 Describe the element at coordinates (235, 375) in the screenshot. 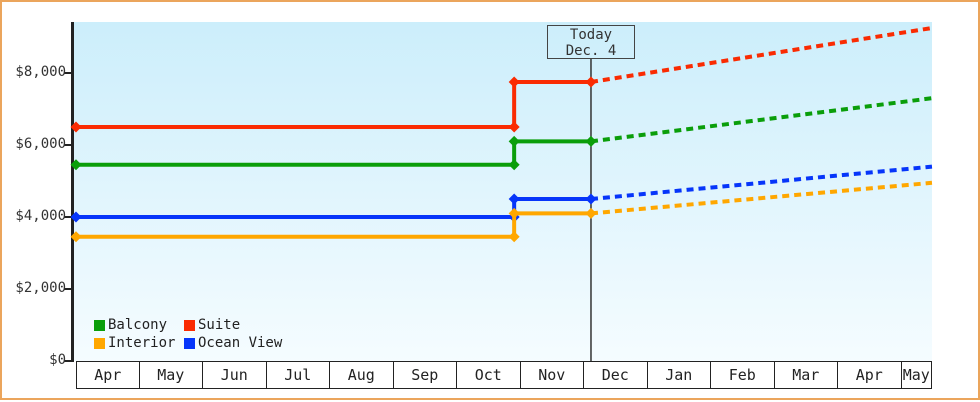

I see `month-cell-jun-2: Jun` at that location.